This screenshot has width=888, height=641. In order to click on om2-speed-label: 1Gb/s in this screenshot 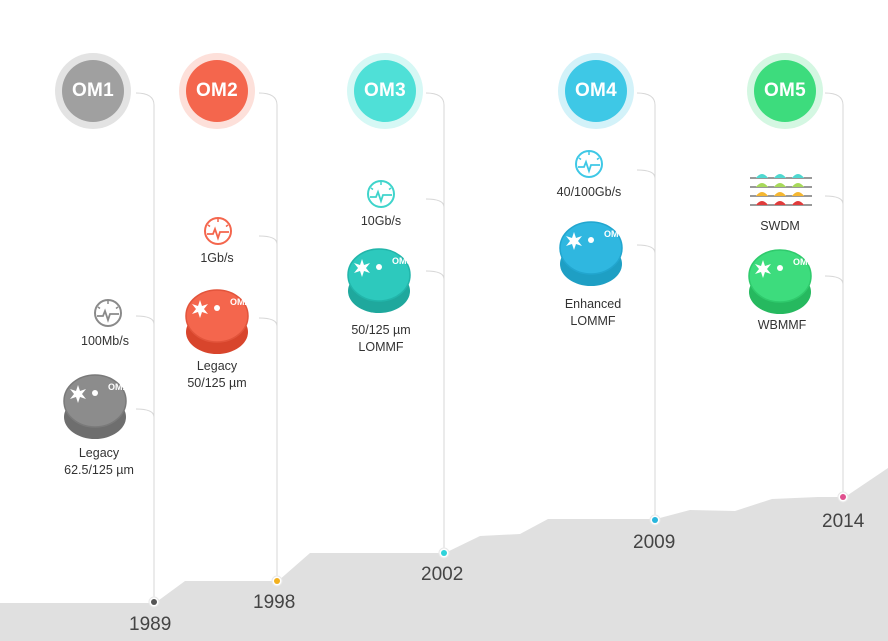, I will do `click(217, 258)`.